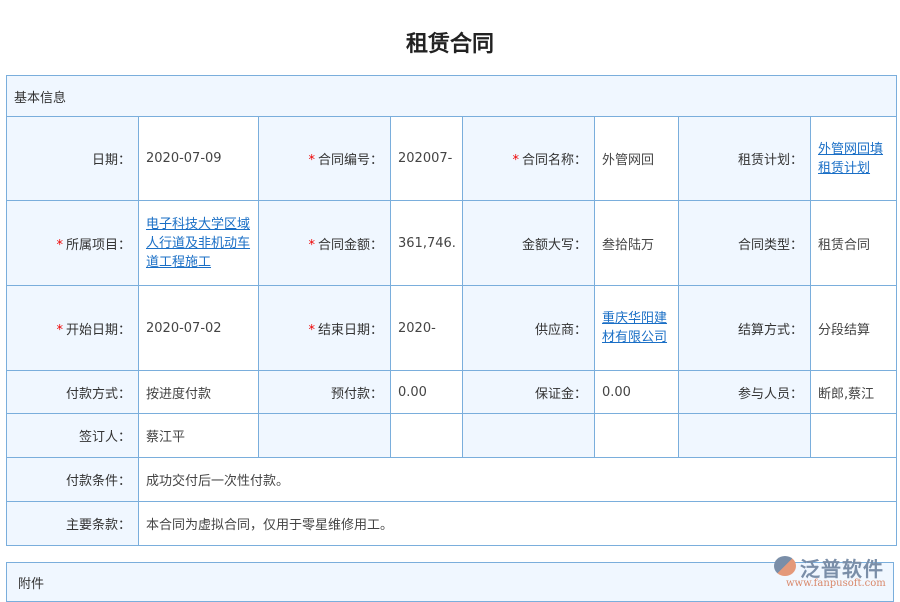  I want to click on label-text: 金额大写：, so click(554, 245).